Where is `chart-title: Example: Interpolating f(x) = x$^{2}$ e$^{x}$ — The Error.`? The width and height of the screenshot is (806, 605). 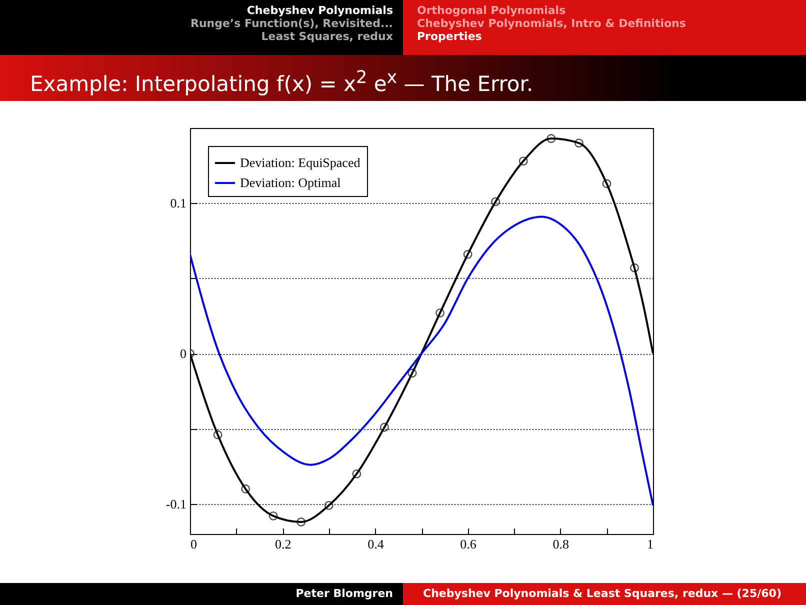
chart-title: Example: Interpolating f(x) = x$^{2}$ e$^{x}$ — The Error. is located at coordinates (403, 78).